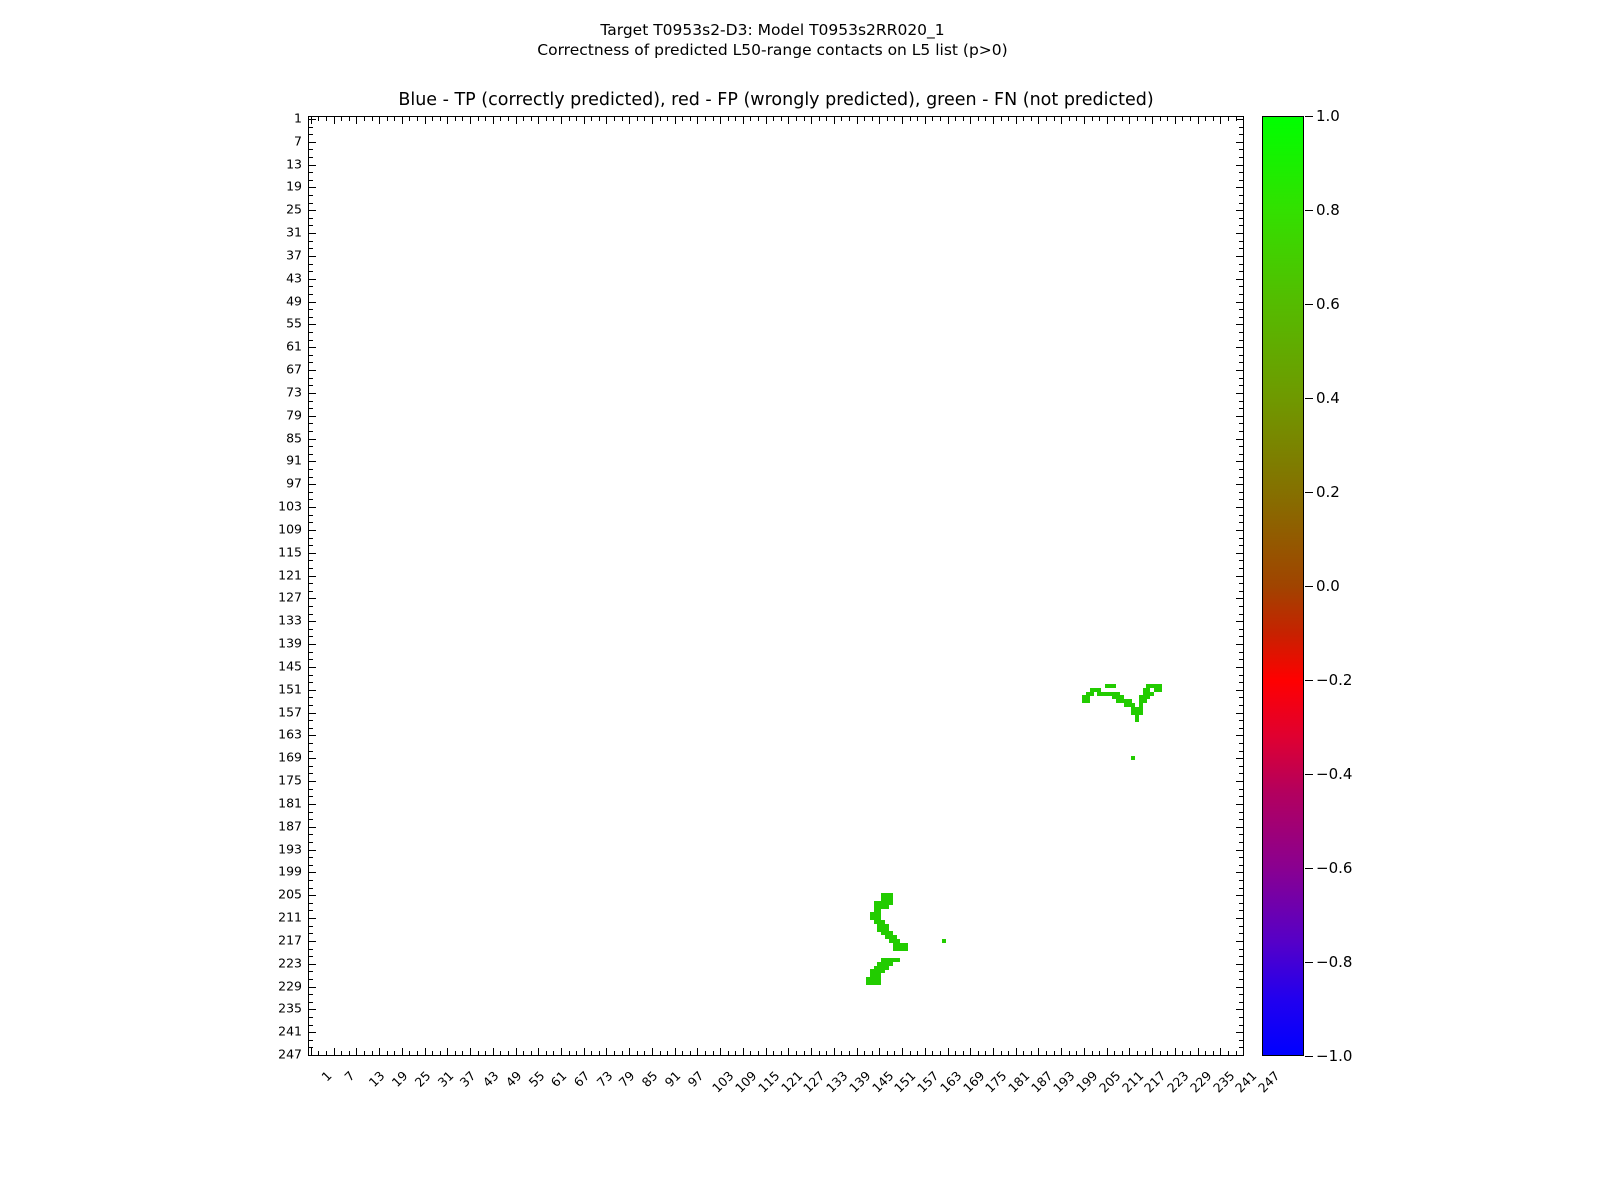  Describe the element at coordinates (298, 118) in the screenshot. I see `y-axis-tick-label: 1` at that location.